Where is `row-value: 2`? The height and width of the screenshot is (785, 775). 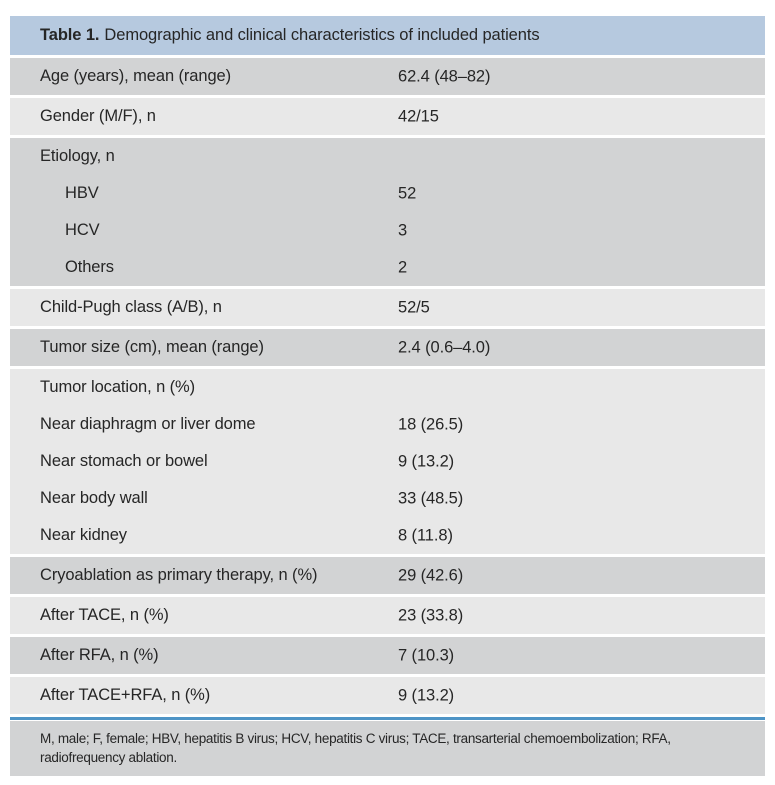 row-value: 2 is located at coordinates (403, 267).